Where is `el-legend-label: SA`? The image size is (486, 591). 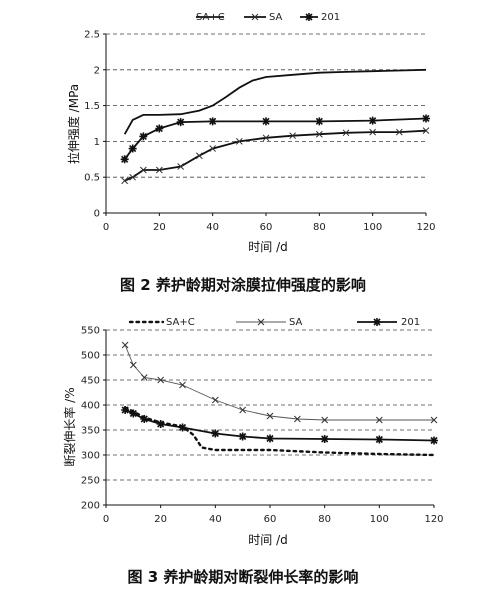
el-legend-label: SA is located at coordinates (296, 322).